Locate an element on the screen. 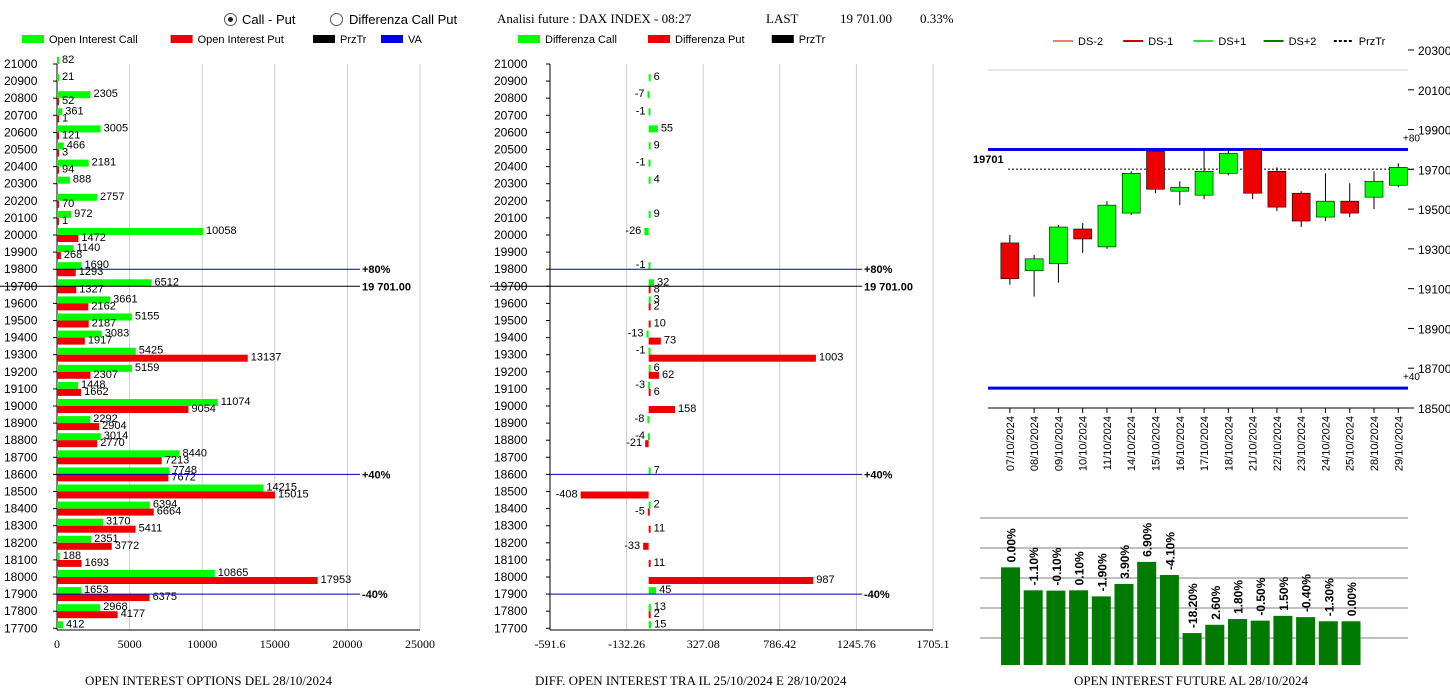 Image resolution: width=1450 pixels, height=691 pixels. bar-value-label: -1 is located at coordinates (641, 163).